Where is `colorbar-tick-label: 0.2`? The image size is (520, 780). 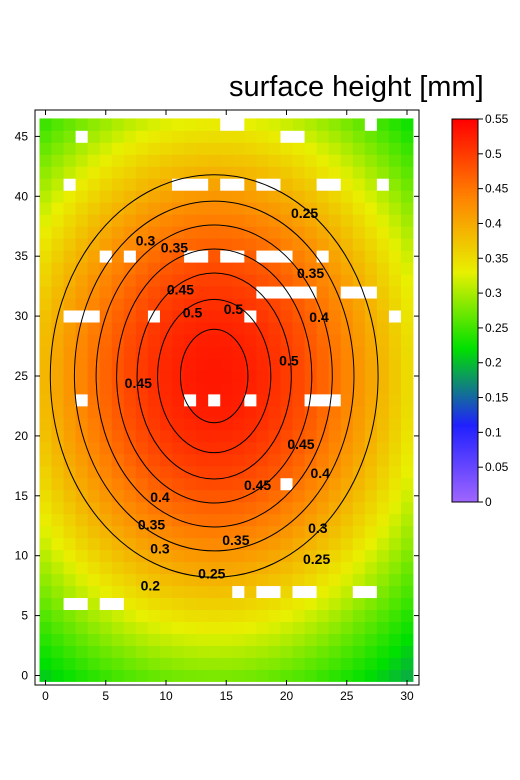 colorbar-tick-label: 0.2 is located at coordinates (493, 363).